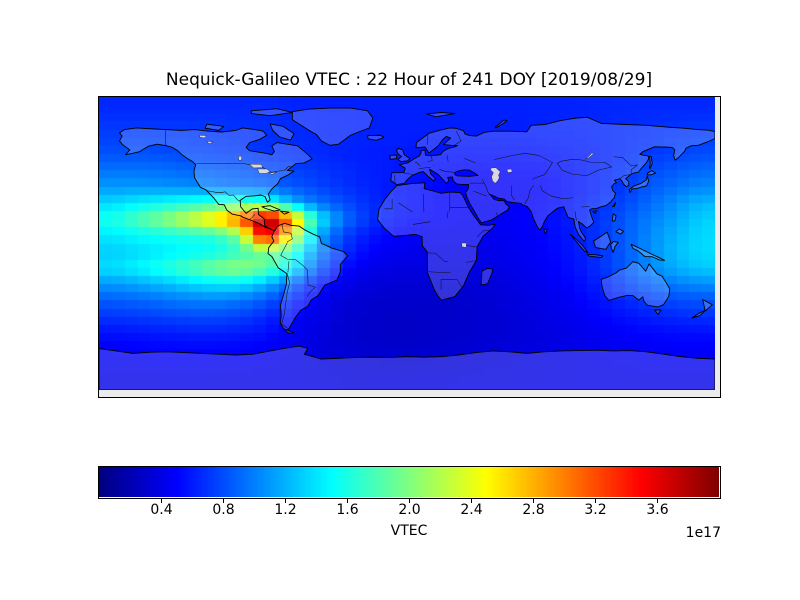  I want to click on colorbar-tick-label: 0.4, so click(161, 510).